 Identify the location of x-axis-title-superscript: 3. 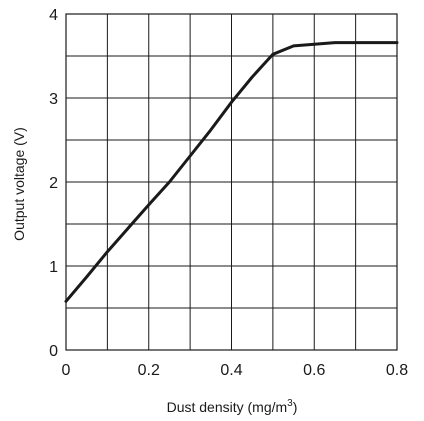
(290, 403).